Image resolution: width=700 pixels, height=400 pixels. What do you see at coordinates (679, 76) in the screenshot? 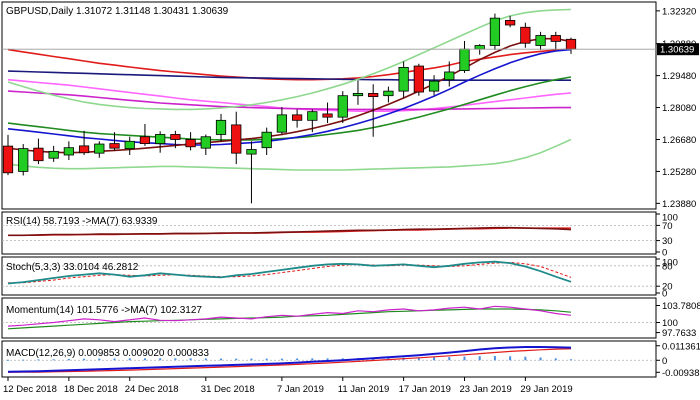
I see `price-tick-label: 1.29480` at bounding box center [679, 76].